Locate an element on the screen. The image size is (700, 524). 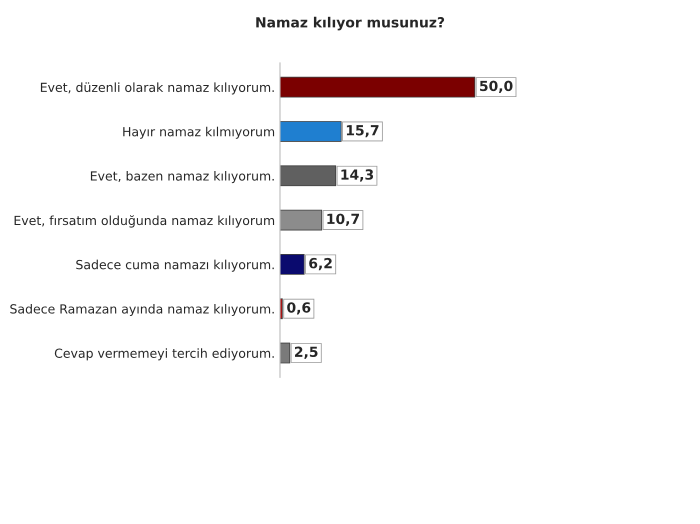
y-tick-label: Sadece cuma namazı kılıyorum. is located at coordinates (175, 266).